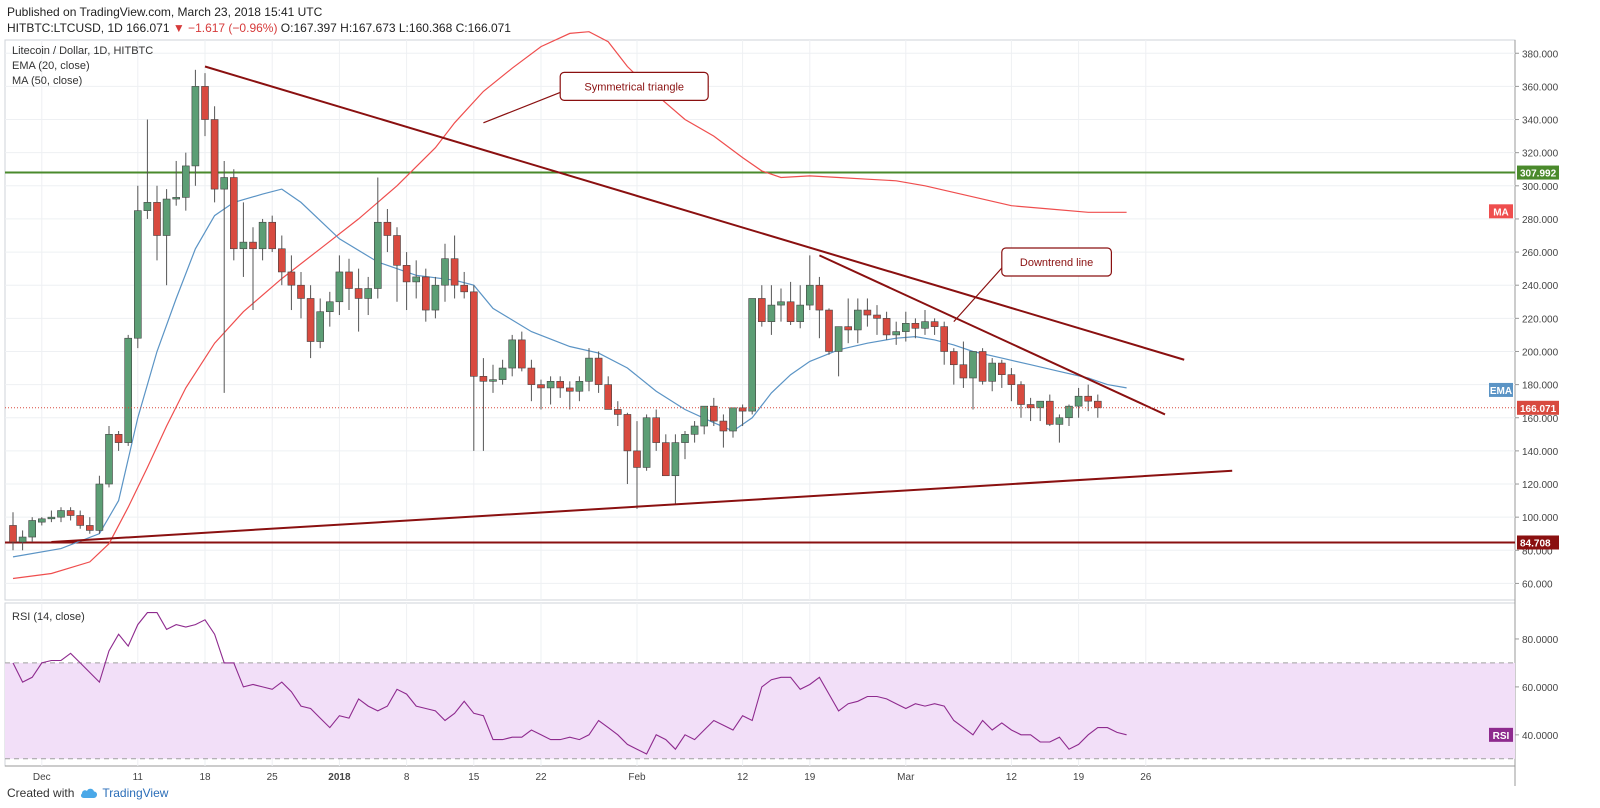 The width and height of the screenshot is (1600, 808). I want to click on price-tick-label: 60.000, so click(1537, 584).